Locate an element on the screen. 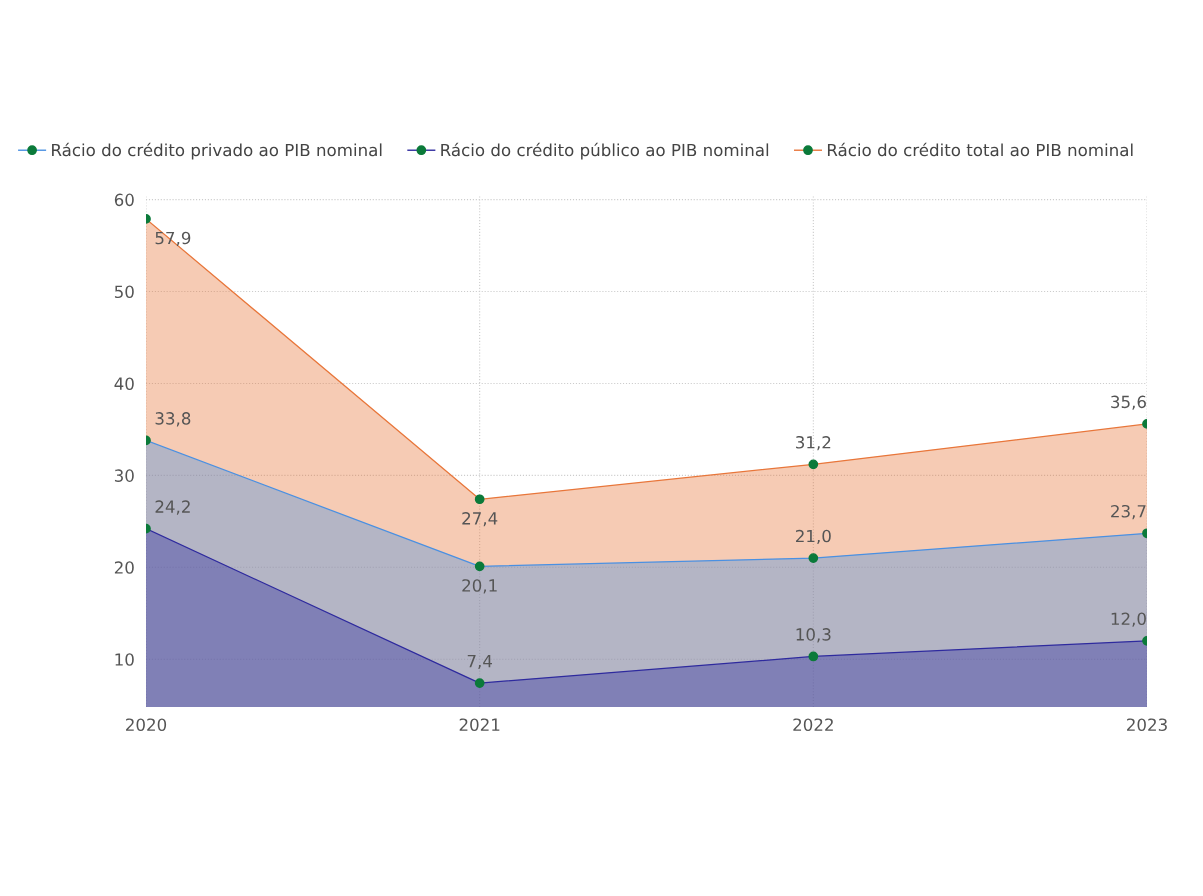 The width and height of the screenshot is (1203, 896). y-tick-label: 30 is located at coordinates (124, 475).